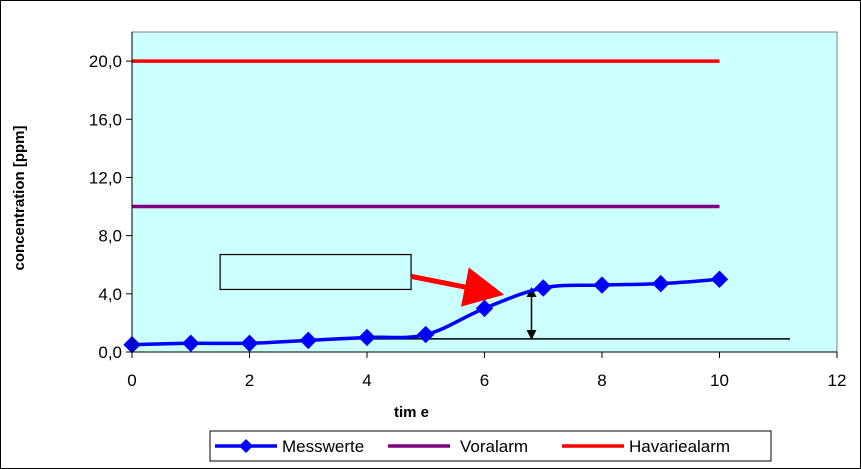 The height and width of the screenshot is (469, 861). What do you see at coordinates (484, 380) in the screenshot?
I see `x-tick-label: 6` at bounding box center [484, 380].